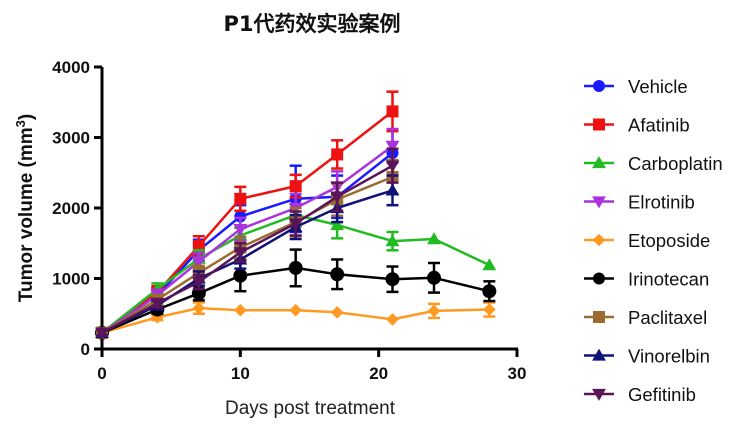  I want to click on legend-marker-elrotinib, so click(599, 202).